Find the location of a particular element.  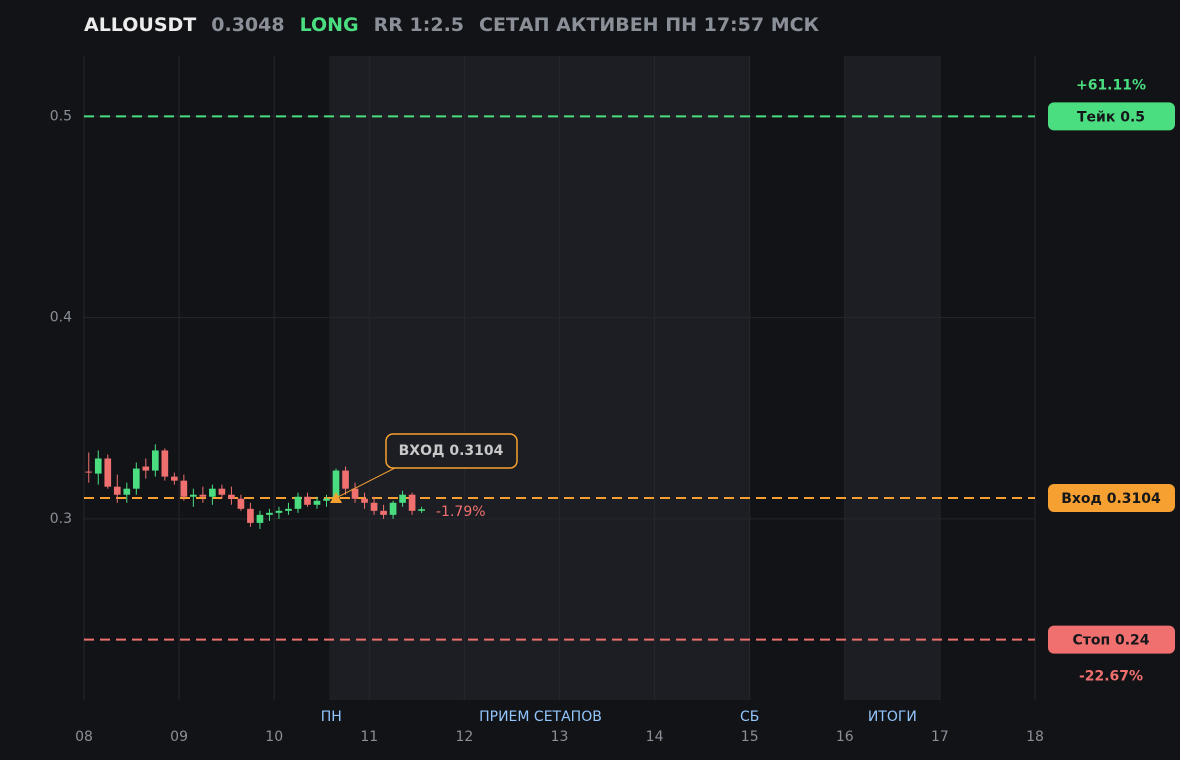

x-tick-label: 14 is located at coordinates (655, 737).